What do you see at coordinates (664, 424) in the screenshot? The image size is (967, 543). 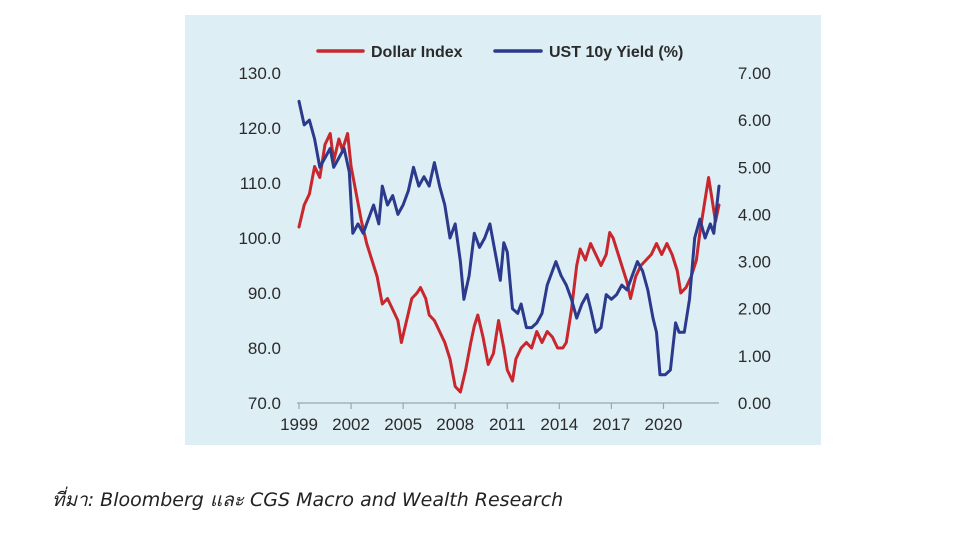 I see `x-tick-label: 2020` at bounding box center [664, 424].